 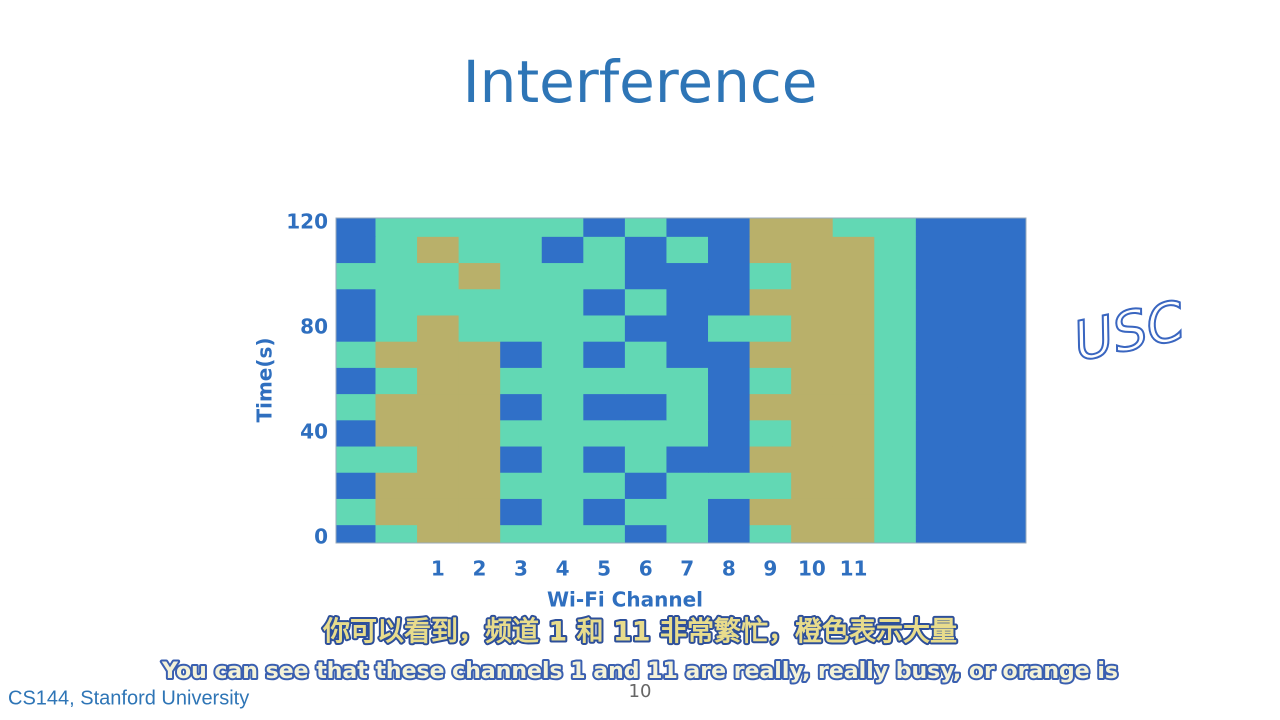 I want to click on y-tick-label: 80, so click(x=314, y=327).